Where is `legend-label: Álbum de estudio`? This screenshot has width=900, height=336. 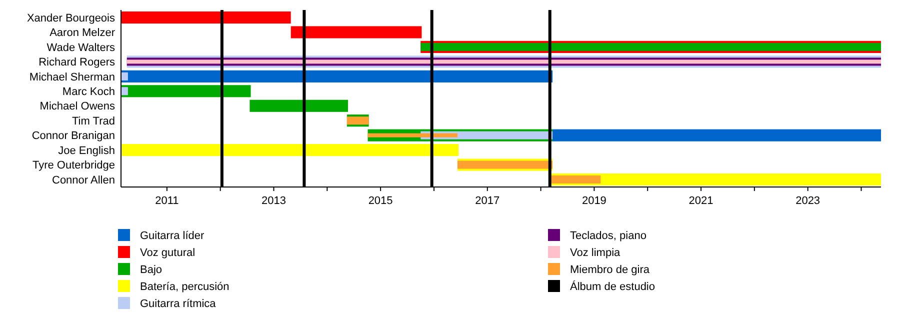 legend-label: Álbum de estudio is located at coordinates (612, 286).